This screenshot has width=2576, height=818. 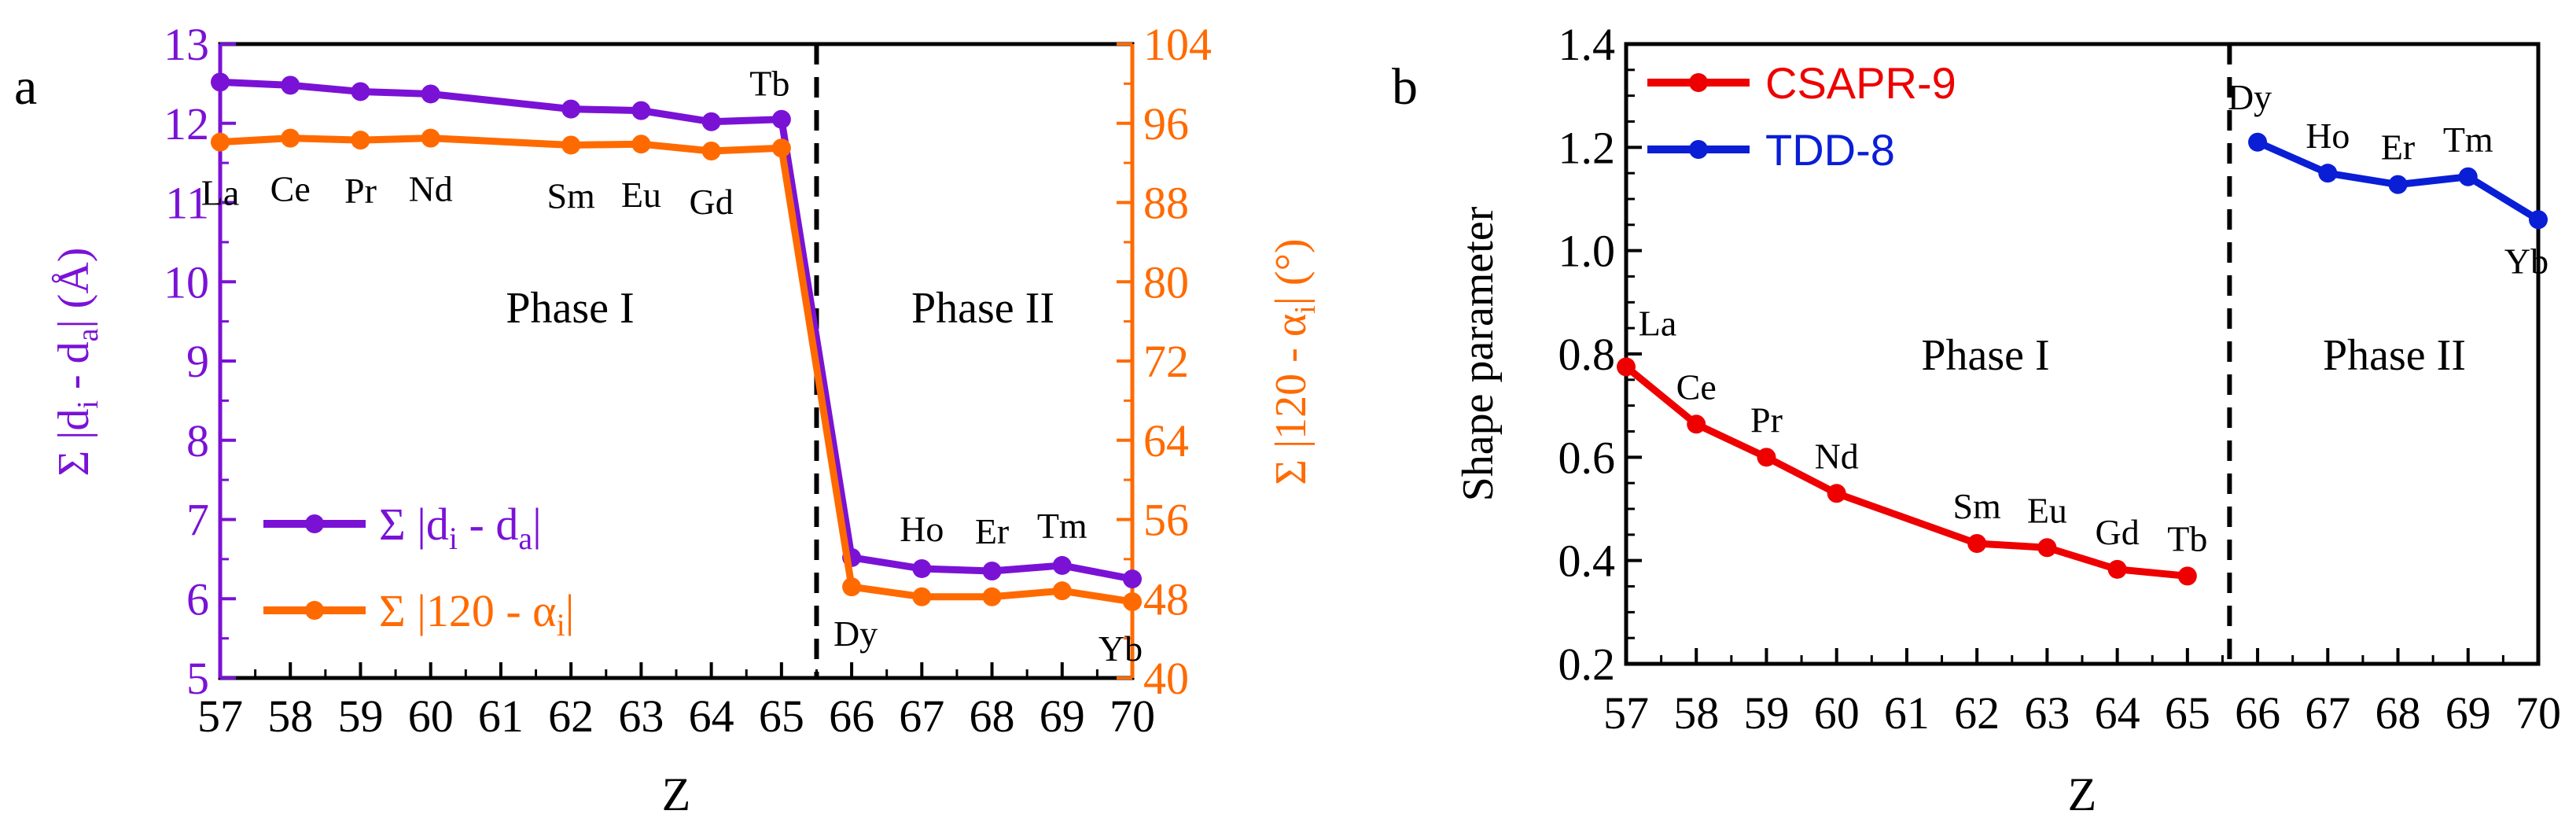 I want to click on x-tick-label: 63, so click(x=641, y=716).